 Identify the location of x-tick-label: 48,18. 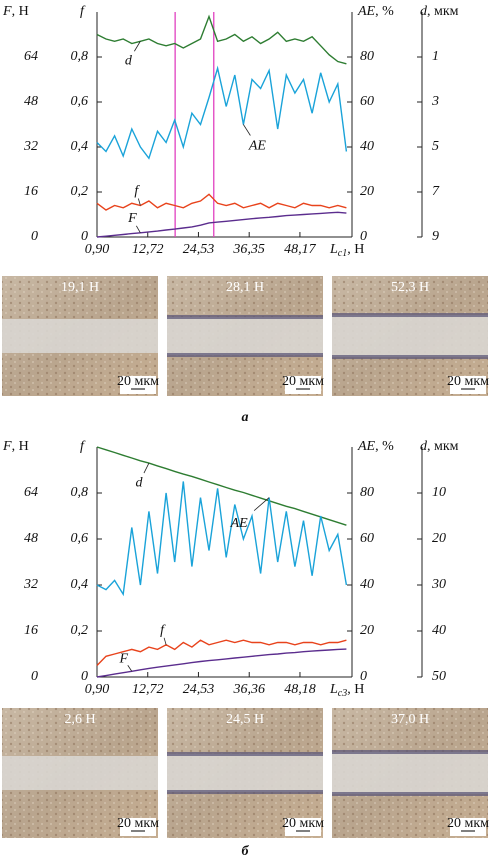
(300, 689).